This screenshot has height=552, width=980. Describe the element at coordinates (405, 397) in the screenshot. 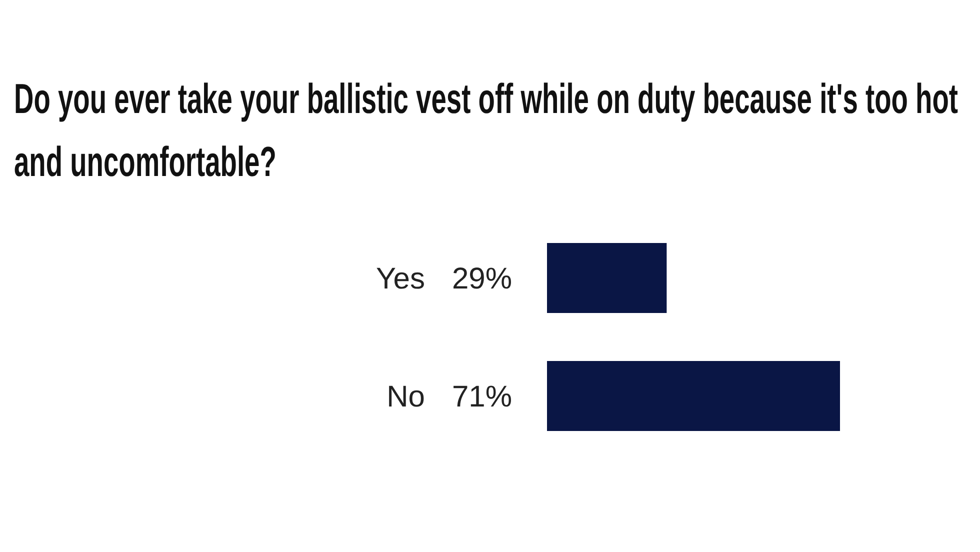

I see `y-tick-label: No` at that location.